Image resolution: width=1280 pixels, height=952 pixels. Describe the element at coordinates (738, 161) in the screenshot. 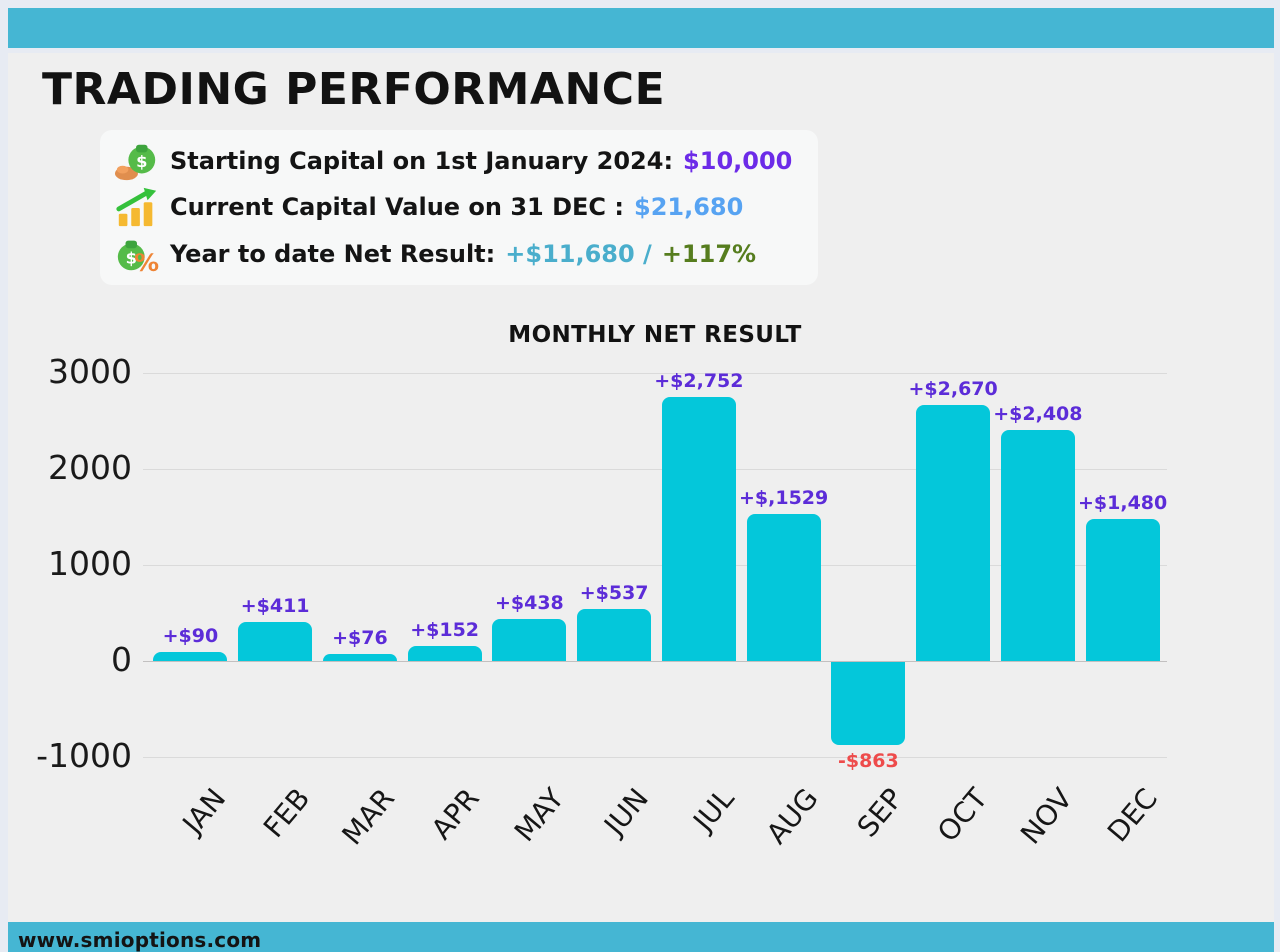

I see `summary-value: $10,000` at that location.